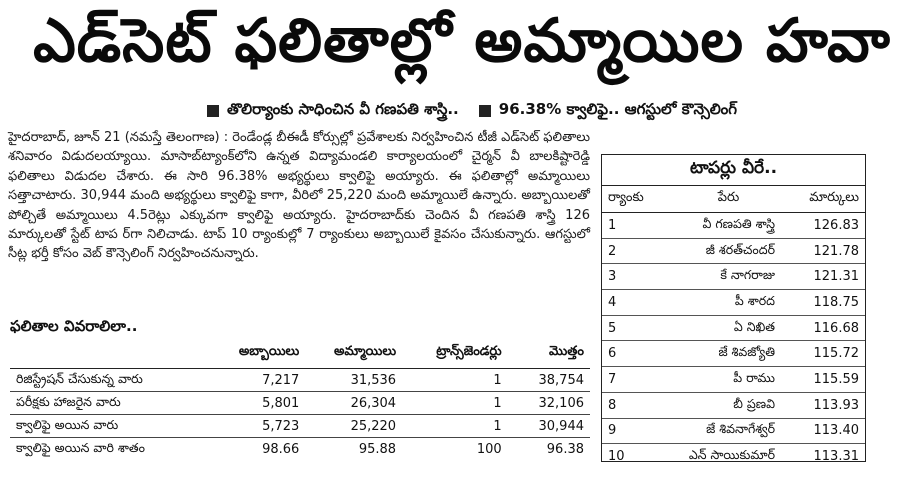  I want to click on table-row: 10 ఎన్‌ సాయికుమార్‌ 113.31, so click(733, 456).